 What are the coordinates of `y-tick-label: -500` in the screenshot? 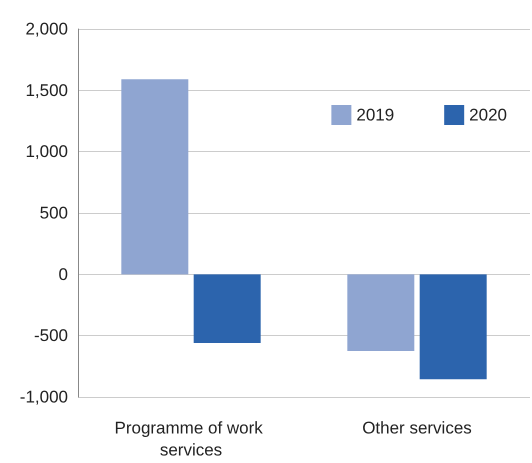 It's located at (51, 336).